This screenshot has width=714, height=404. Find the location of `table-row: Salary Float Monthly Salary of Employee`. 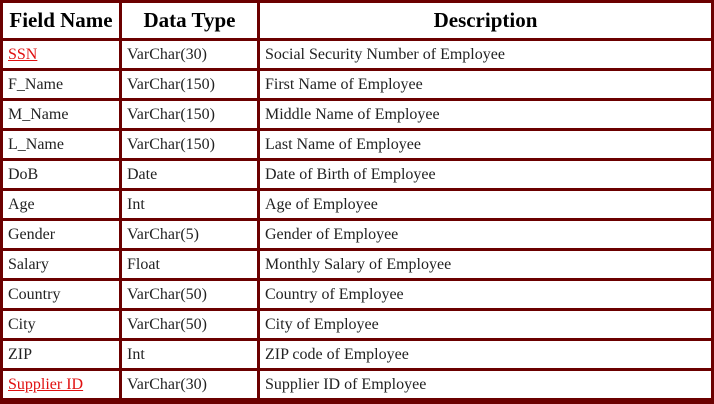

table-row: Salary Float Monthly Salary of Employee is located at coordinates (357, 264).